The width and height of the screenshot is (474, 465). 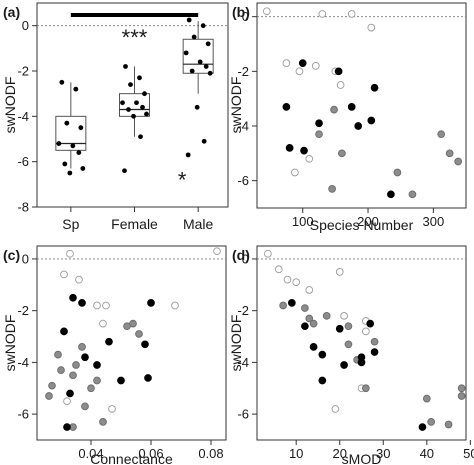 I want to click on significance-label: ***, so click(x=135, y=37).